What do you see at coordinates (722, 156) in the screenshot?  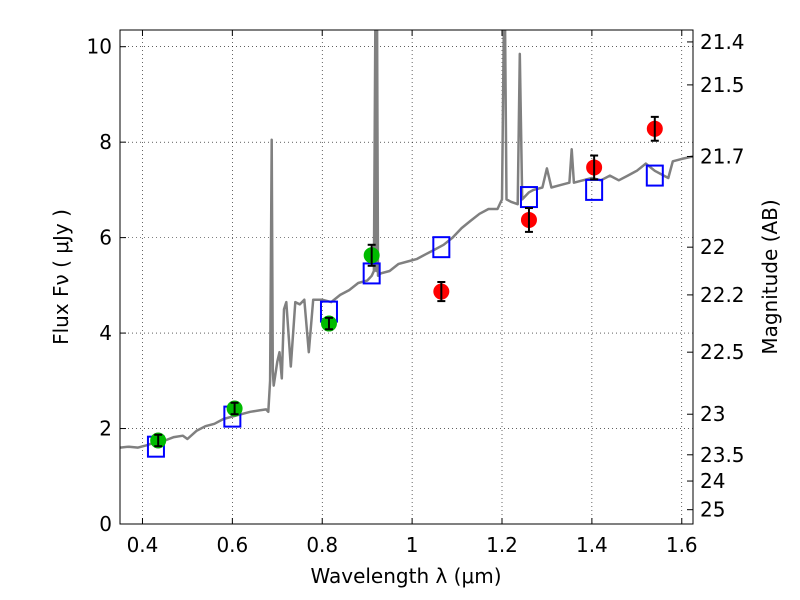 I see `y2-tick-label: 21.7` at bounding box center [722, 156].